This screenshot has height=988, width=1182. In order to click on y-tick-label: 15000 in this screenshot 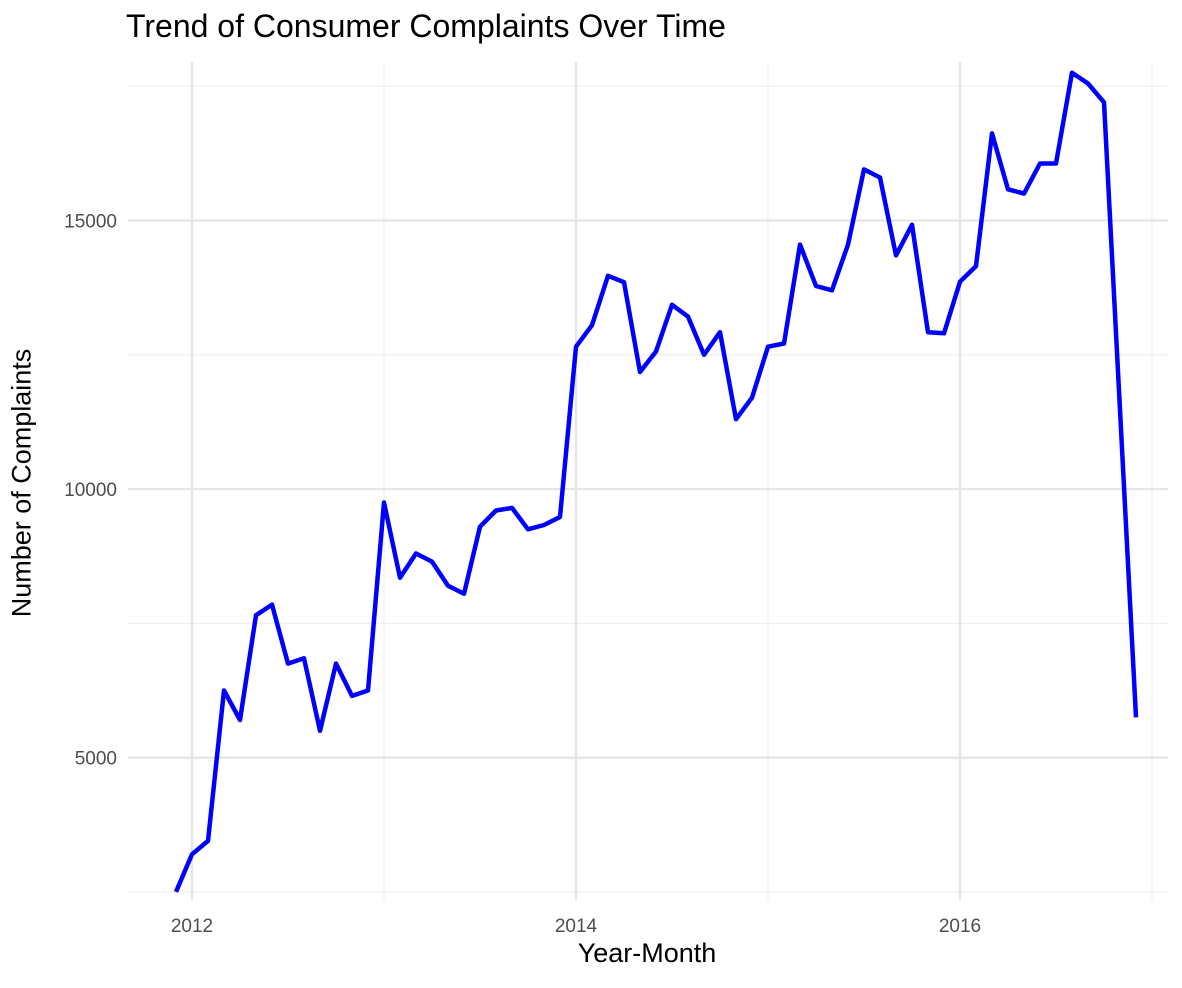, I will do `click(90, 221)`.